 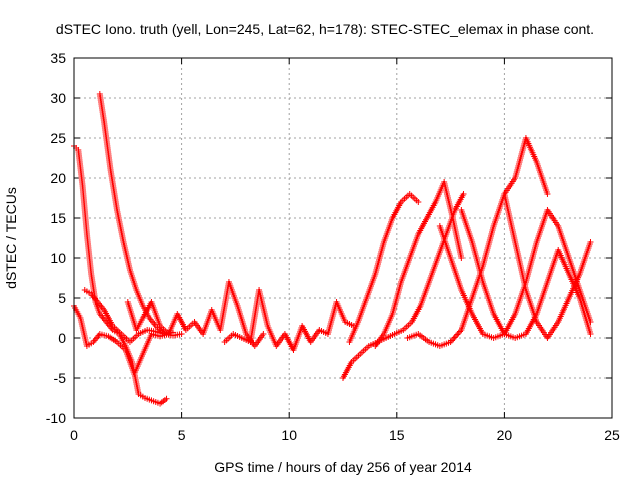 I want to click on y-tick-label: 10, so click(x=58, y=258).